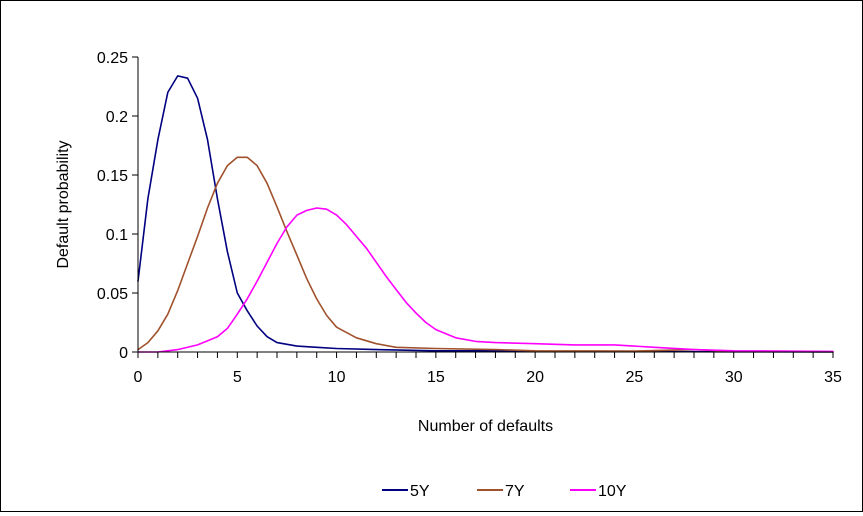 The image size is (863, 516). What do you see at coordinates (112, 58) in the screenshot?
I see `y-tick-label: 0.25` at bounding box center [112, 58].